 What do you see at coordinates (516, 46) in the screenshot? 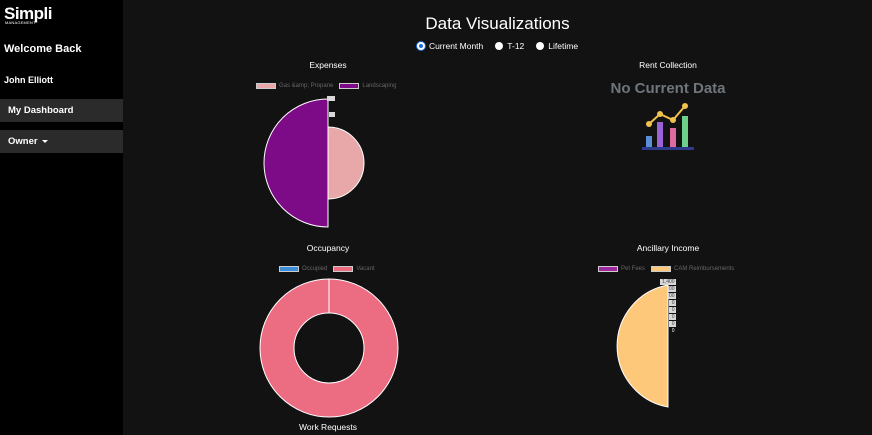
I see `radio-label: T-12` at bounding box center [516, 46].